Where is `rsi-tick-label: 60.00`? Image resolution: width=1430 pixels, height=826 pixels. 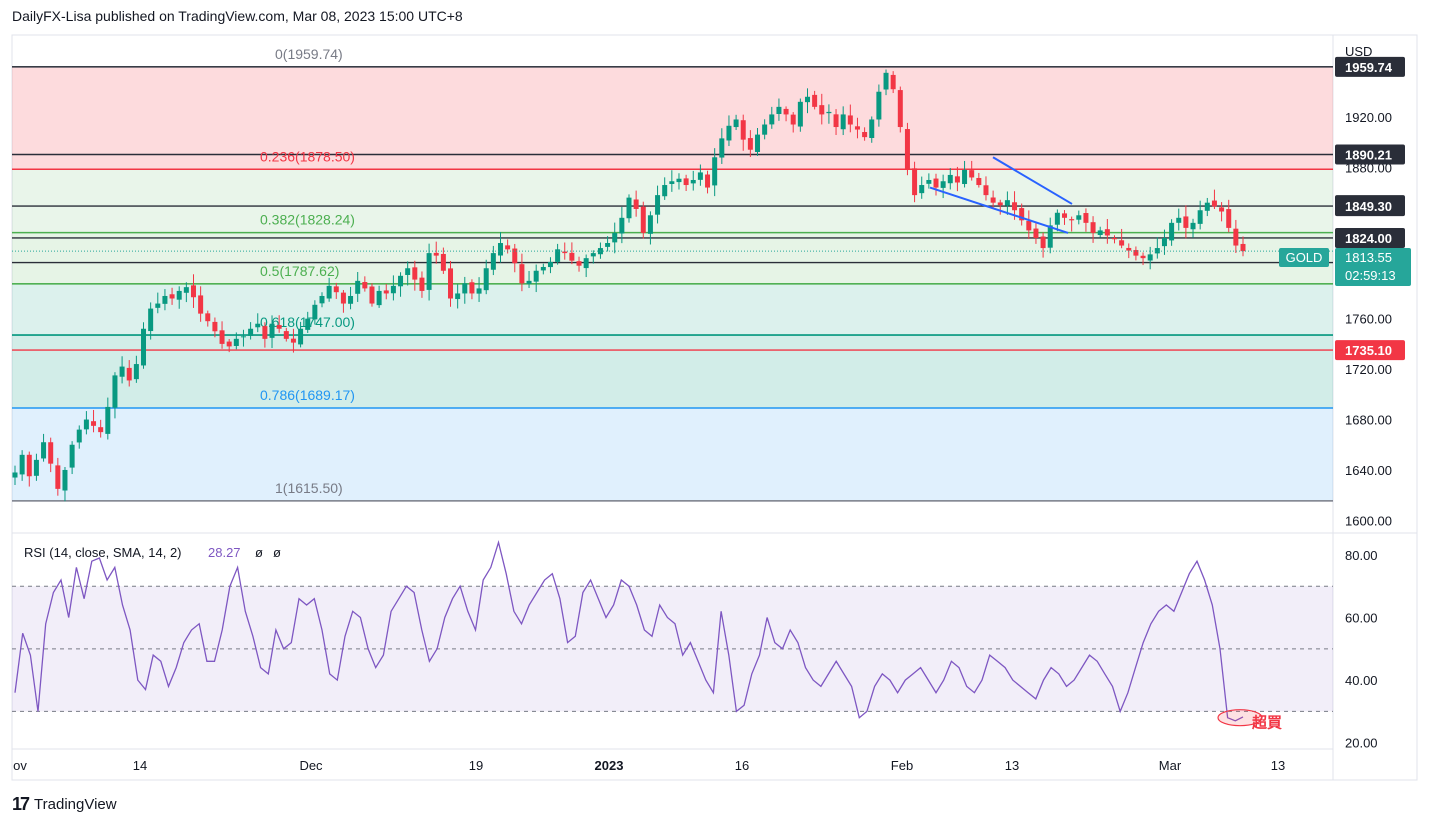
rsi-tick-label: 60.00 is located at coordinates (1361, 618).